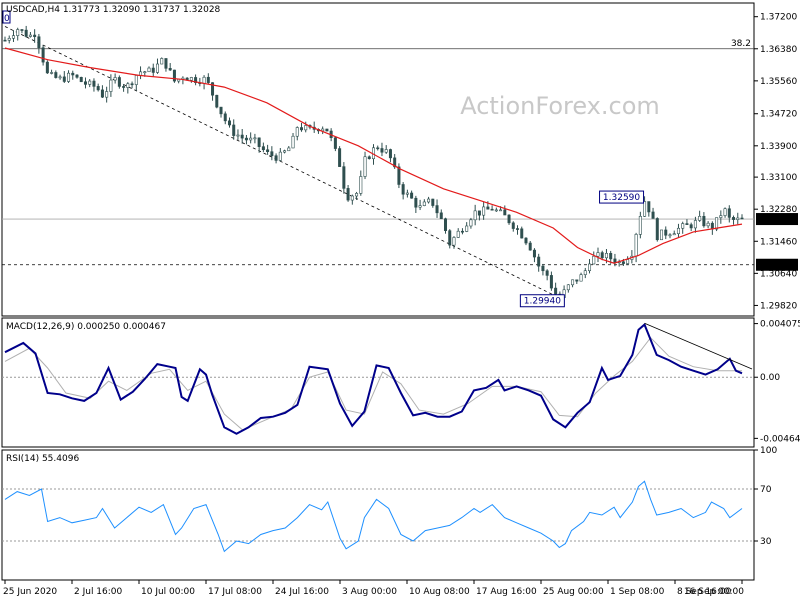  What do you see at coordinates (780, 325) in the screenshot?
I see `macd-tick-label: 0.004075` at bounding box center [780, 325].